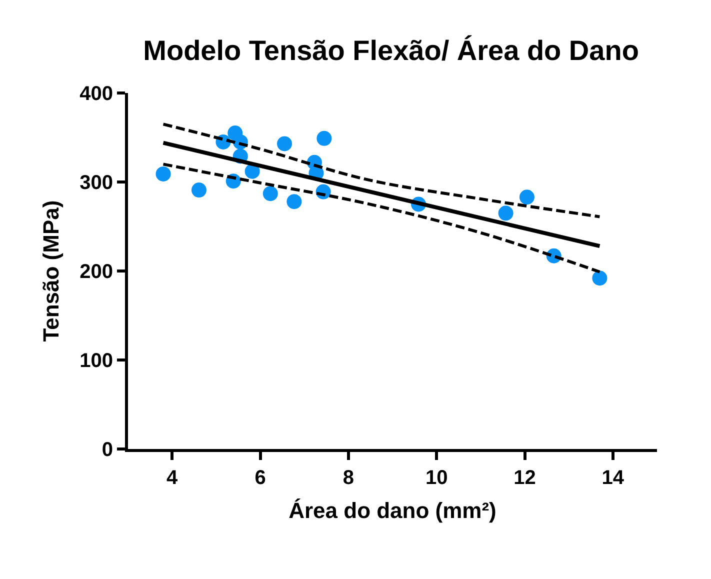 The height and width of the screenshot is (579, 711). What do you see at coordinates (51, 271) in the screenshot?
I see `y-axis-title: Tensão (MPa)` at bounding box center [51, 271].